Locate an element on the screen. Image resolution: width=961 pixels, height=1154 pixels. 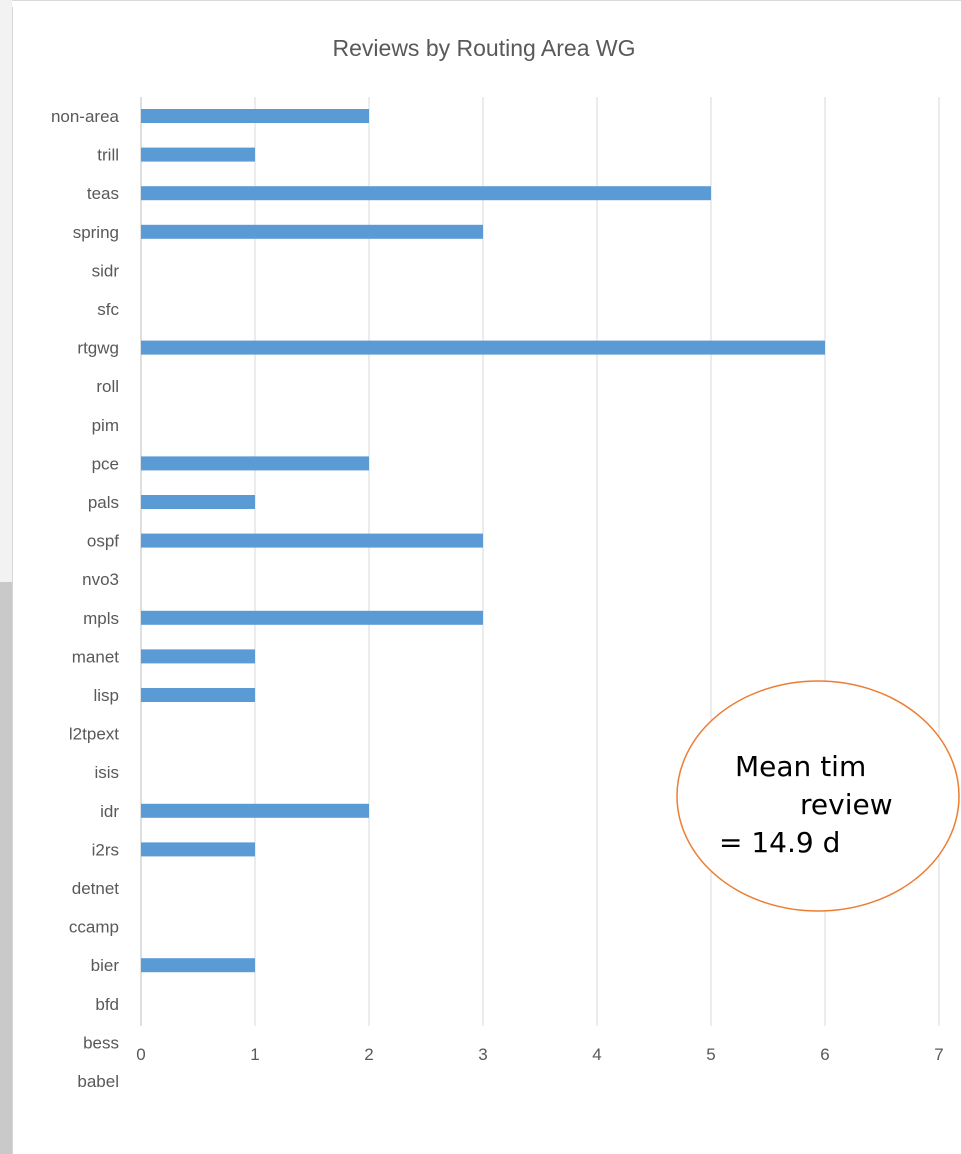
category-label: i2rs is located at coordinates (105, 849).